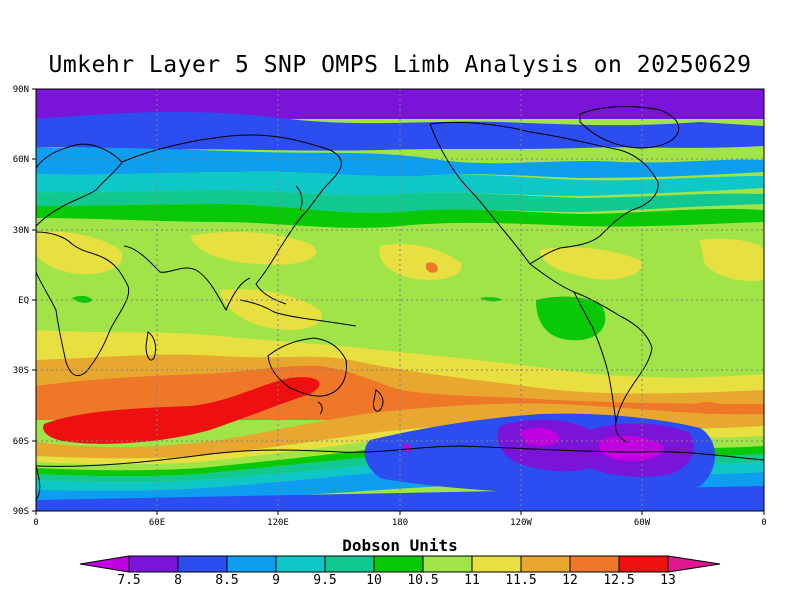 The image size is (800, 600). Describe the element at coordinates (642, 523) in the screenshot. I see `lon-label-60w: 60W` at that location.